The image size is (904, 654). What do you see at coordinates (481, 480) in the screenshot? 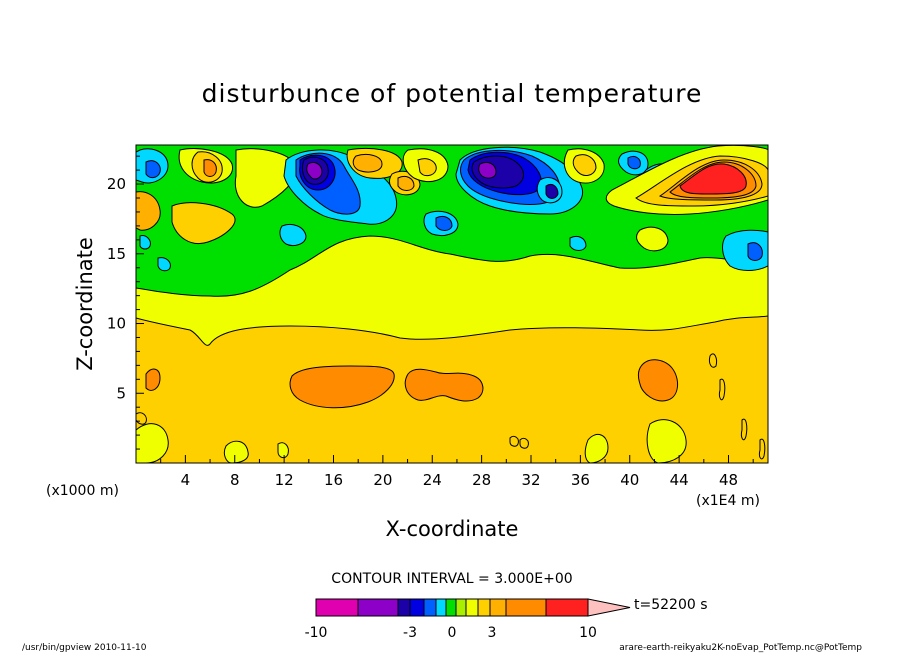
I see `x-tick-label: 28` at bounding box center [481, 480].